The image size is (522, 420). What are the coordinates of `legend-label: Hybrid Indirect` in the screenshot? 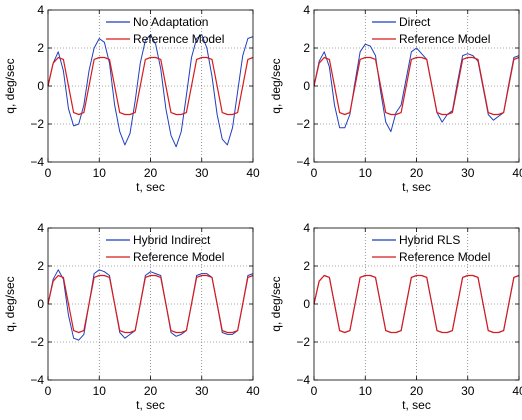 It's located at (172, 240).